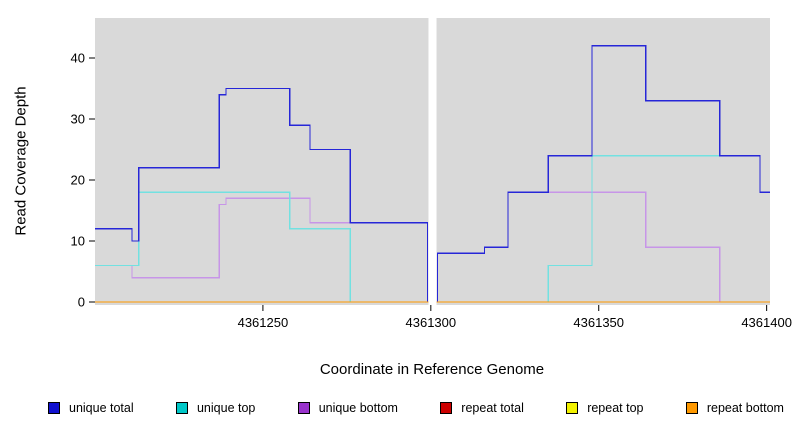 This screenshot has width=792, height=432. Describe the element at coordinates (81, 302) in the screenshot. I see `y-tick-label: 0` at that location.